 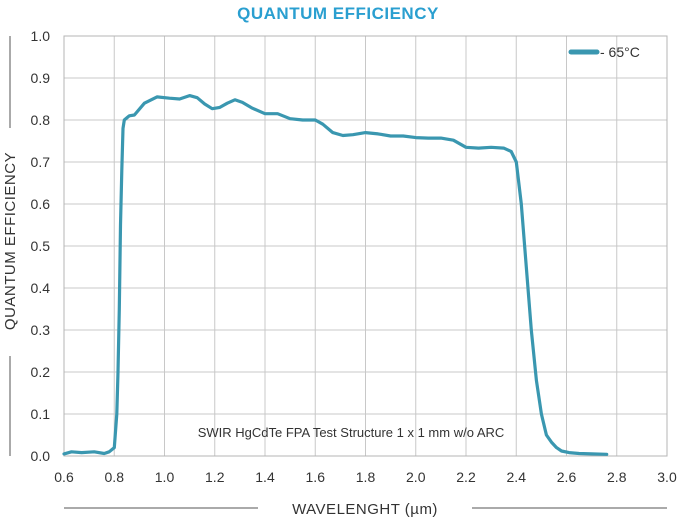 What do you see at coordinates (620, 52) in the screenshot?
I see `legend-label: - 65°C` at bounding box center [620, 52].